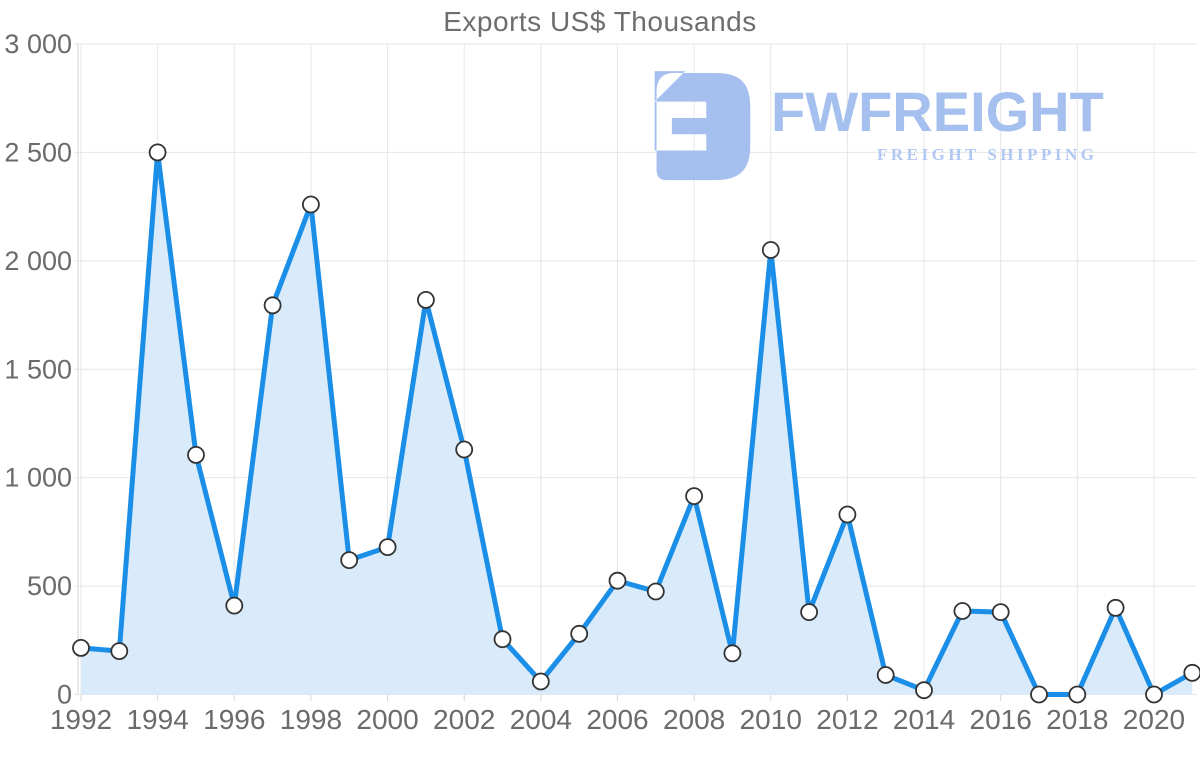 The width and height of the screenshot is (1200, 763). What do you see at coordinates (924, 719) in the screenshot?
I see `x-tick-label-2014: 2014` at bounding box center [924, 719].